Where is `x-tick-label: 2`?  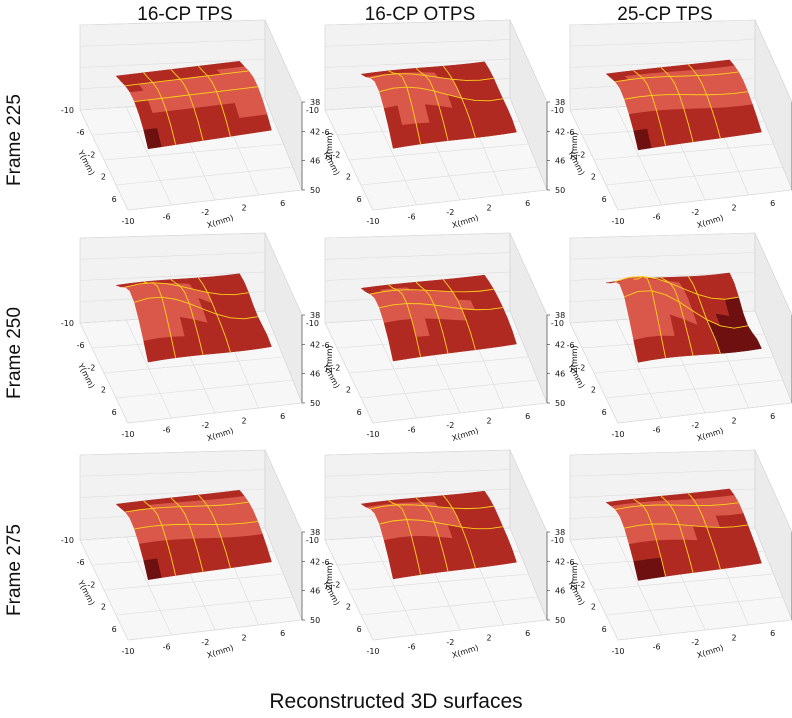 x-tick-label: 2 is located at coordinates (243, 638).